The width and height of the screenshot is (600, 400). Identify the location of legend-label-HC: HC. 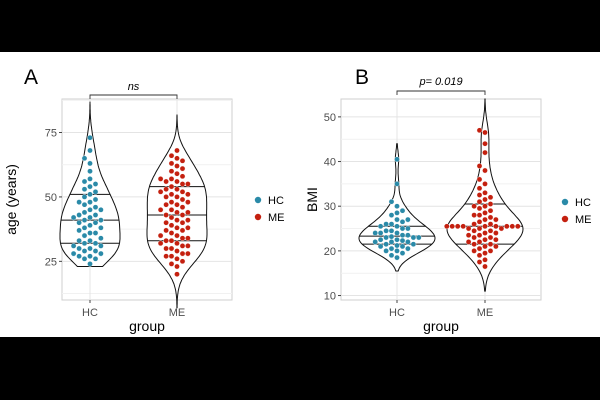
(583, 203).